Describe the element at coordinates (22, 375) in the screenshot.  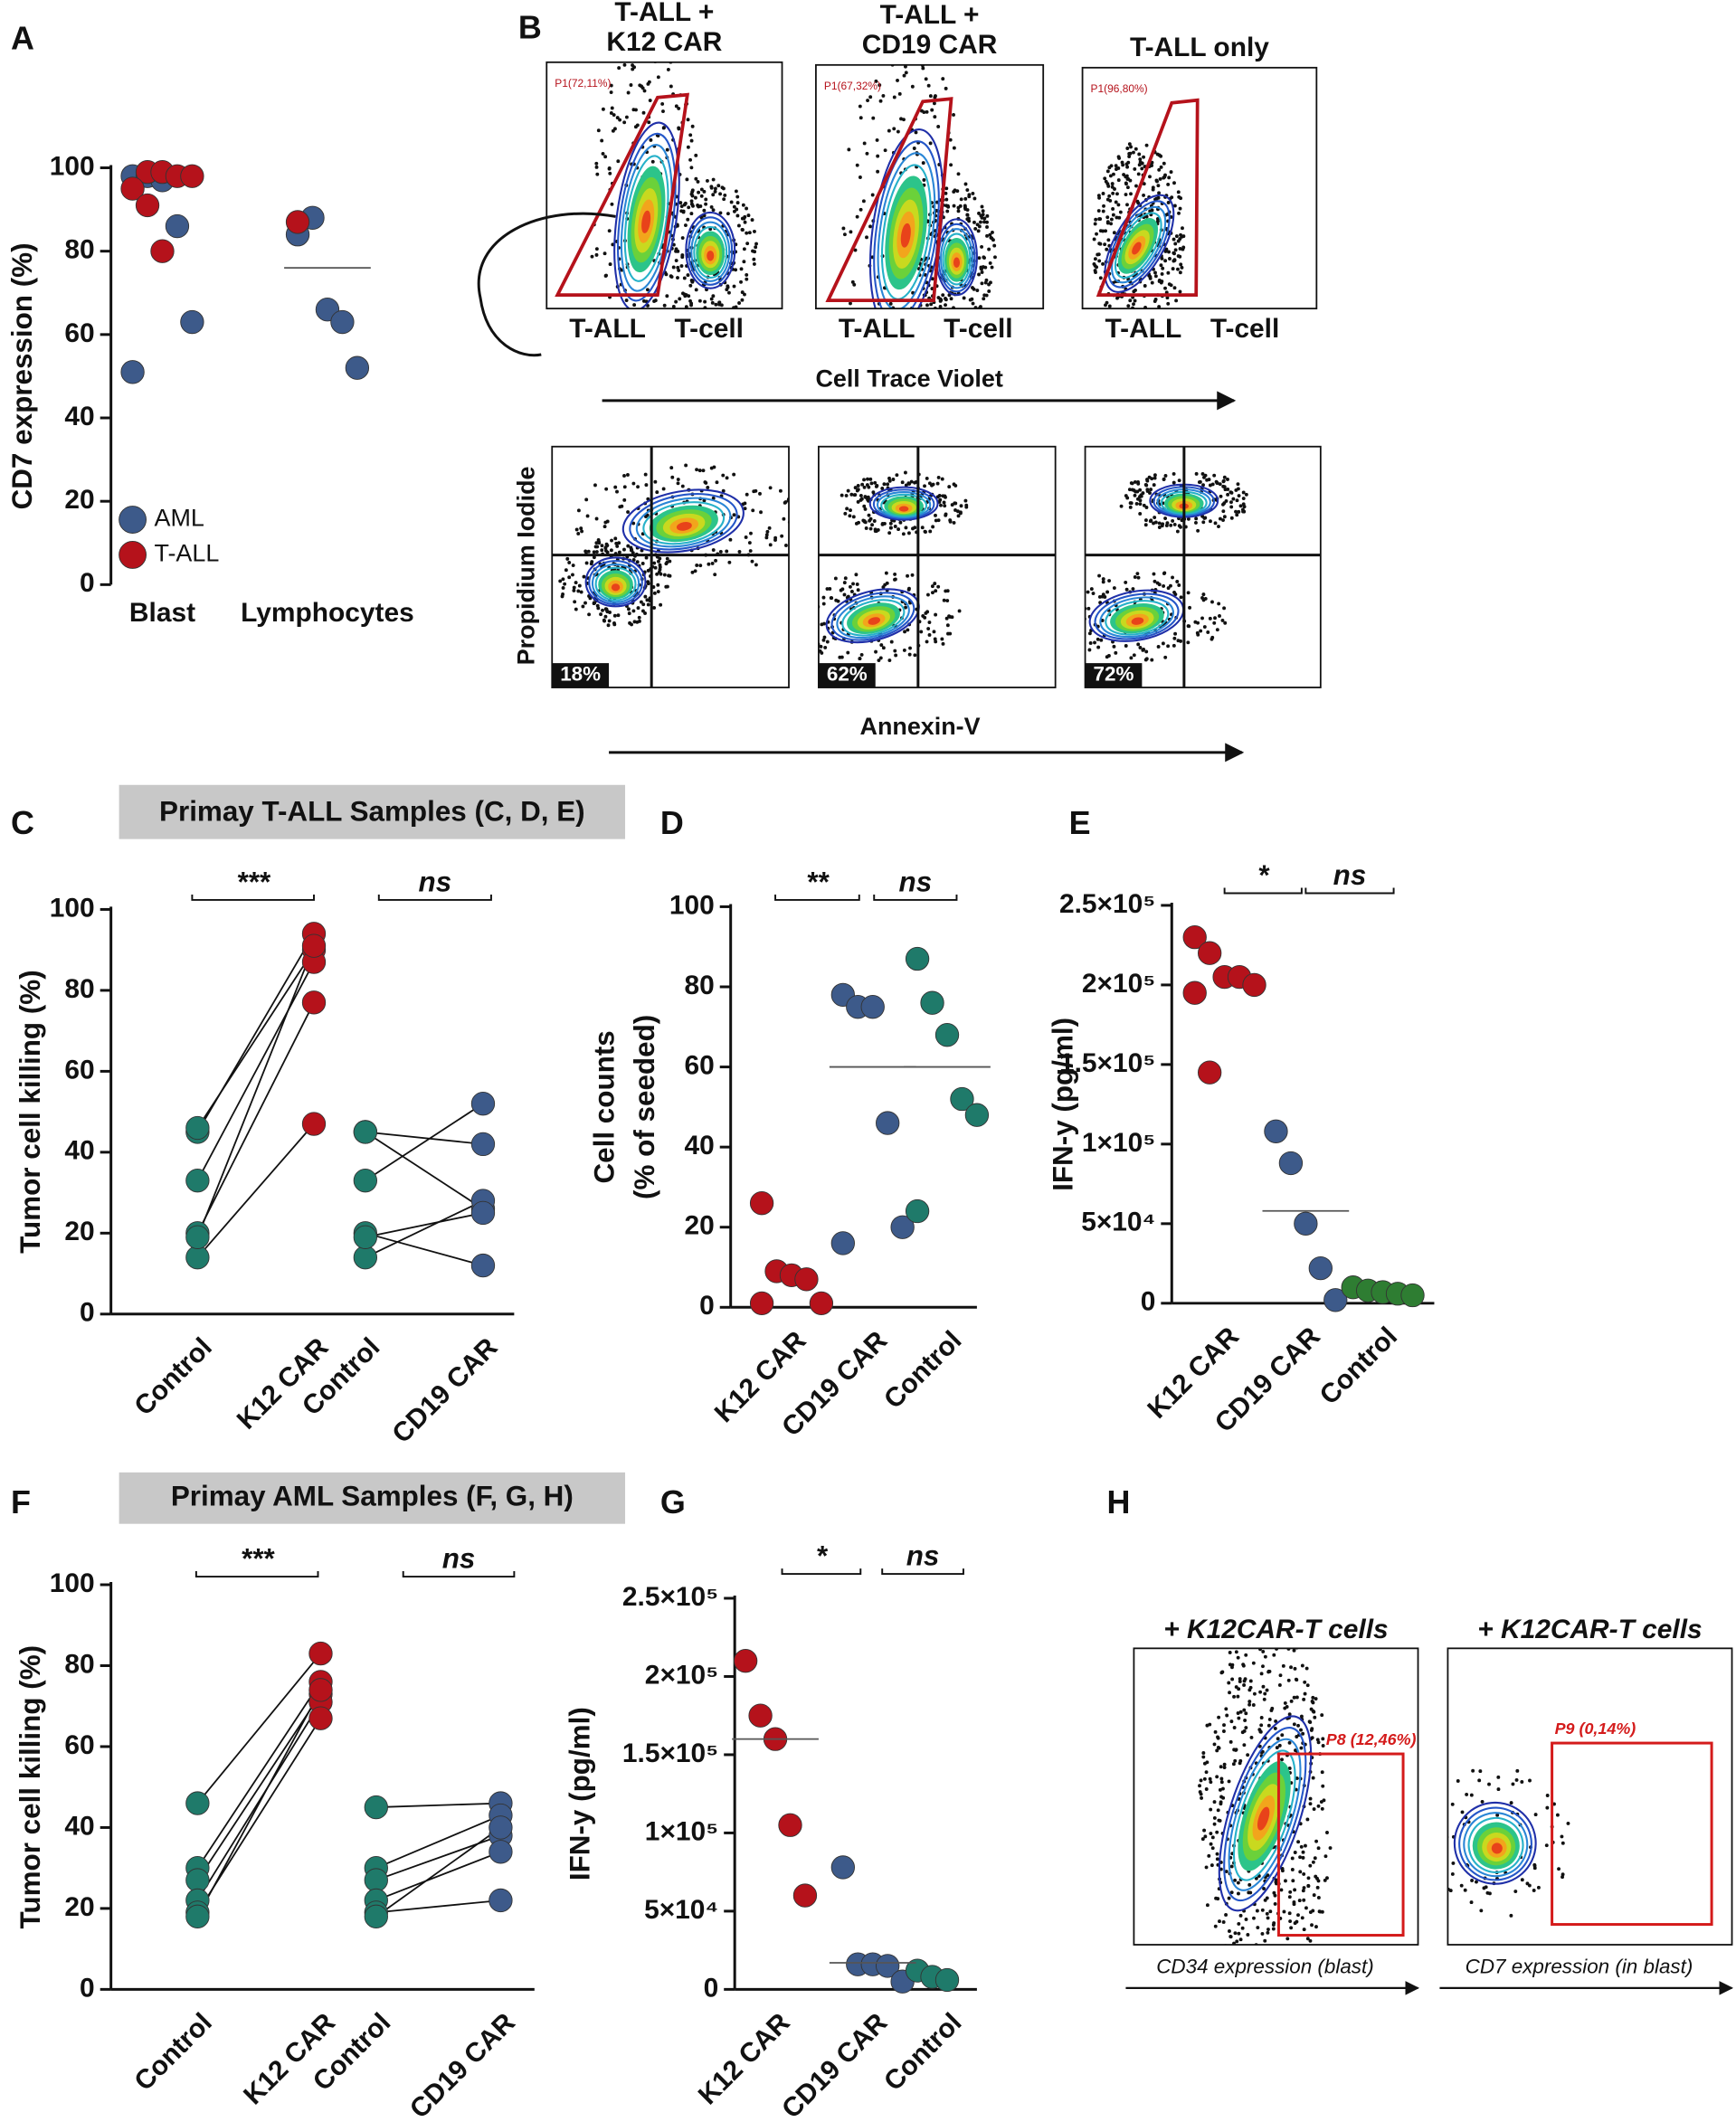
I see `y-axis-title: CD7 expression (%)` at that location.